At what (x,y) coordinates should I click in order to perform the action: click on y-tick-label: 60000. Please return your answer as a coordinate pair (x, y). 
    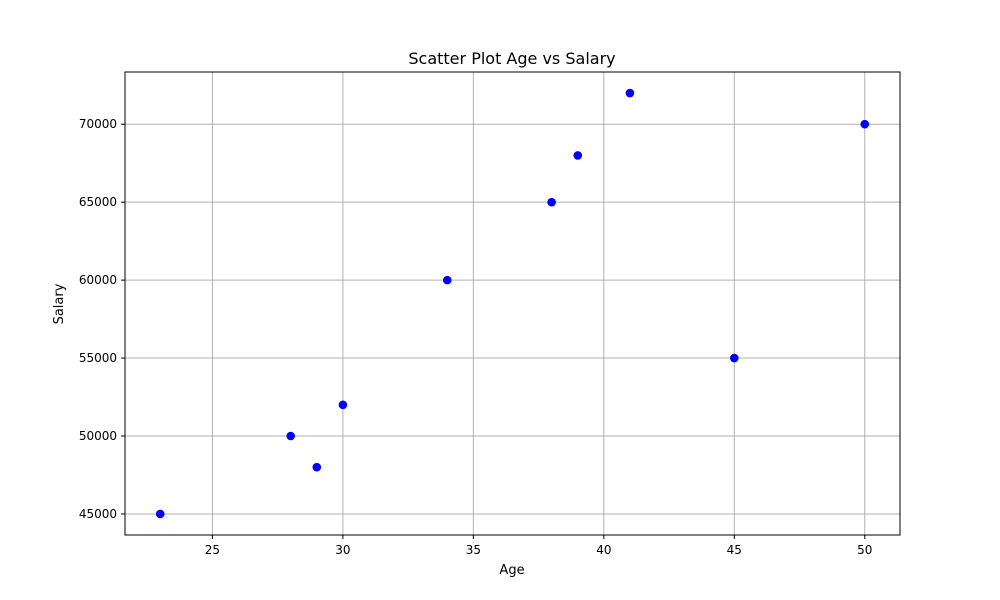
    Looking at the image, I should click on (98, 280).